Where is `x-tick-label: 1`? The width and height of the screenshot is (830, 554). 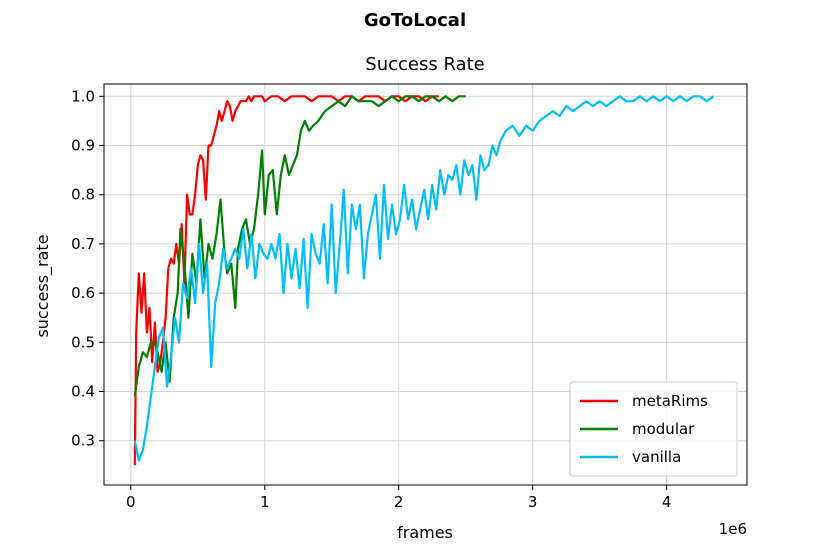
x-tick-label: 1 is located at coordinates (265, 502).